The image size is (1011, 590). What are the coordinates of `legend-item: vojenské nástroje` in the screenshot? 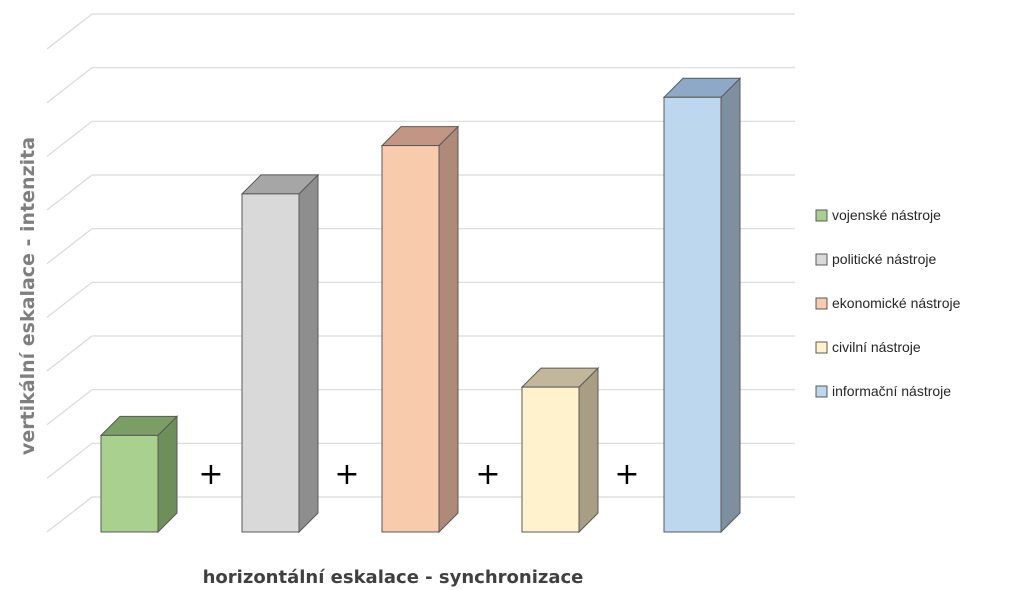 It's located at (878, 215).